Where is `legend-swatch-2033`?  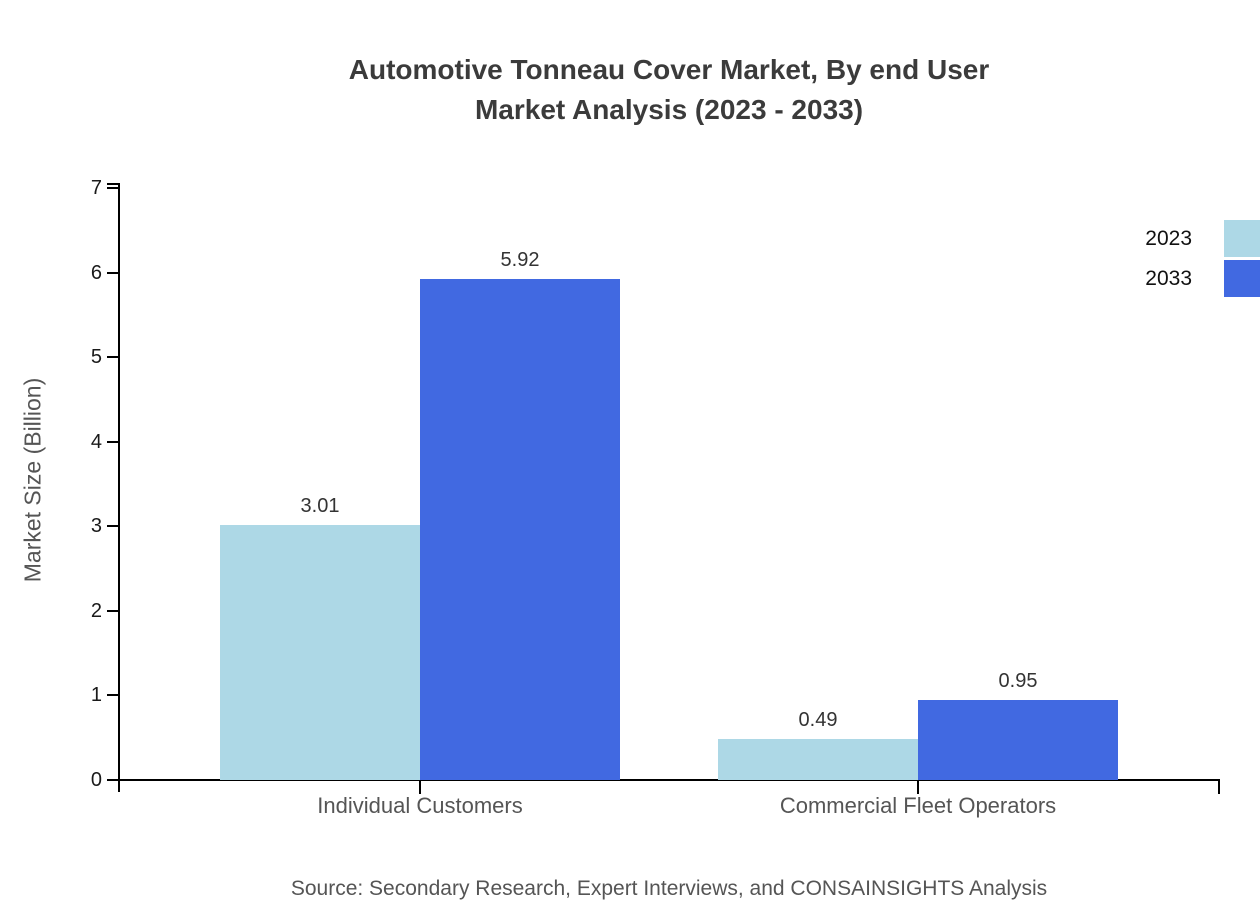
legend-swatch-2033 is located at coordinates (1242, 278).